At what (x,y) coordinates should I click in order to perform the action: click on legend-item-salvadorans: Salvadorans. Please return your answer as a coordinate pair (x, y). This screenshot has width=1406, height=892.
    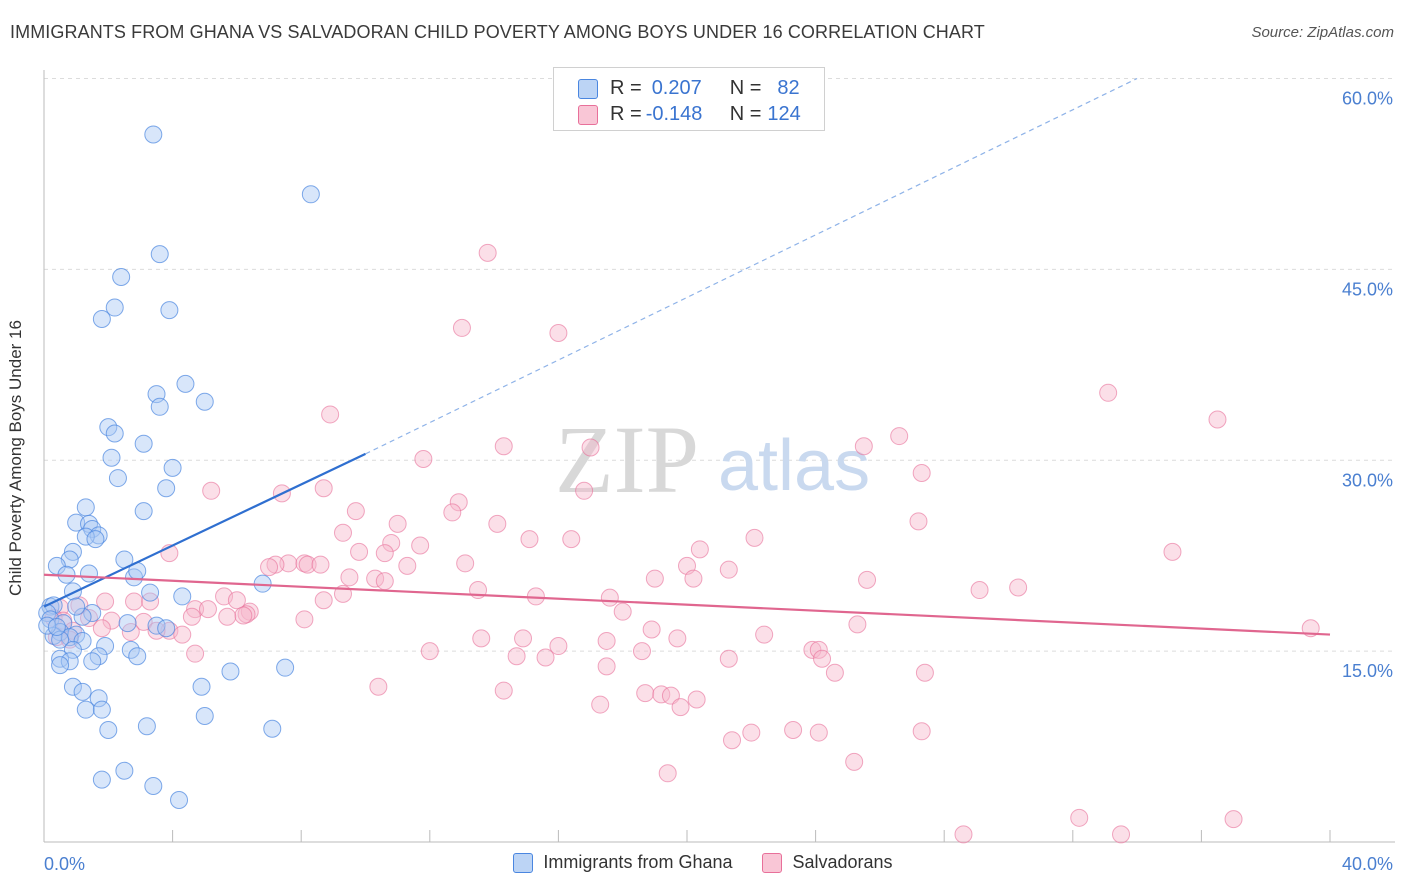
    Looking at the image, I should click on (827, 862).